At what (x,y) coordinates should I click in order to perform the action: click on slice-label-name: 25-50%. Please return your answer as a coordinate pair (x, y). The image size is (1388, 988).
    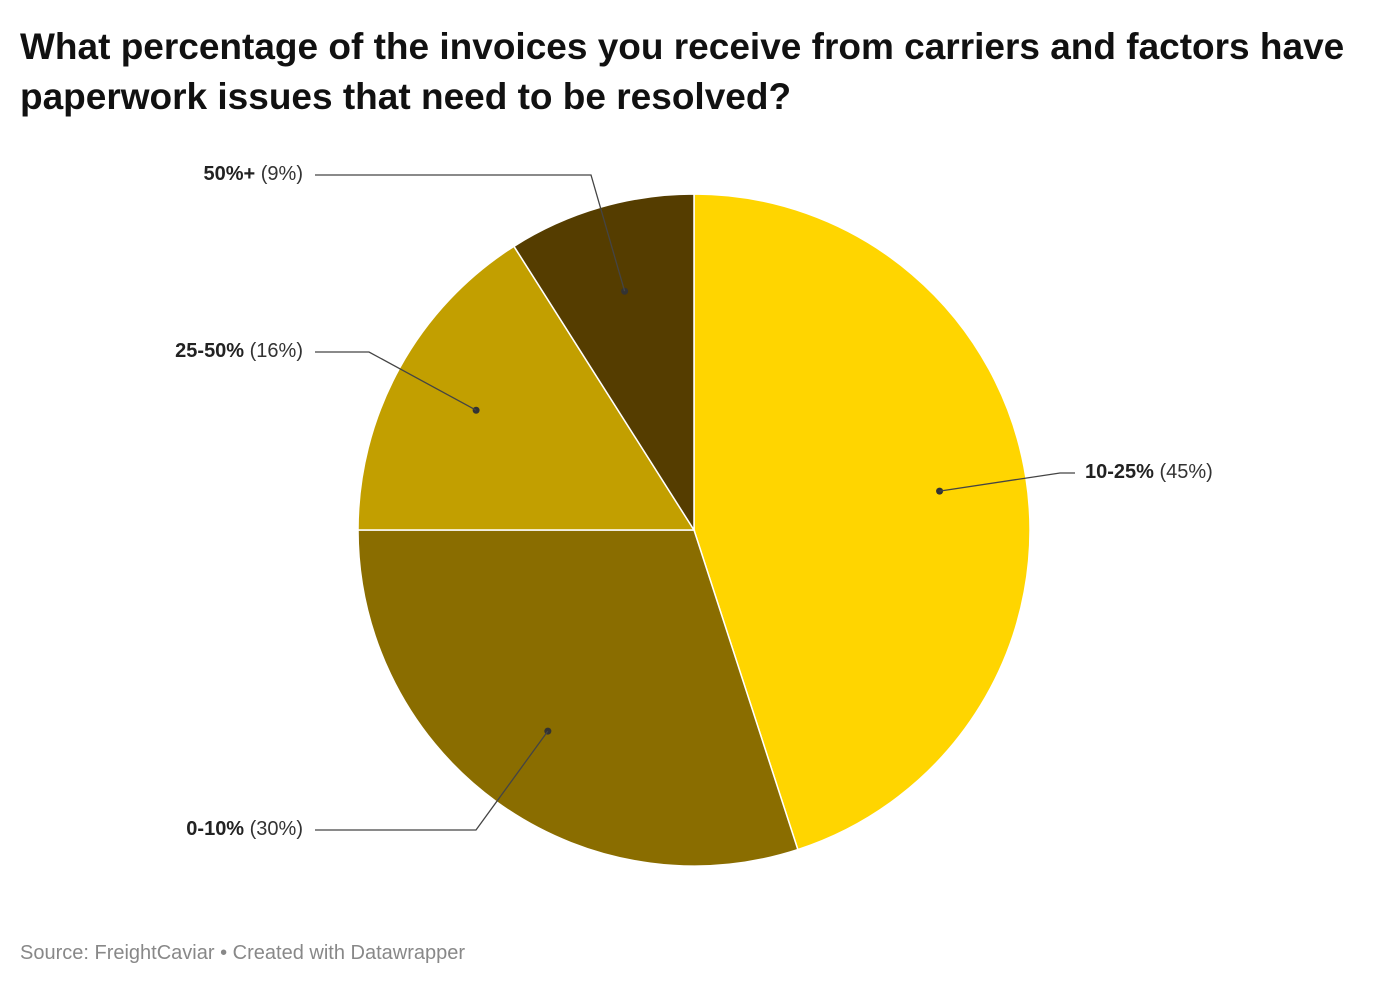
    Looking at the image, I should click on (209, 351).